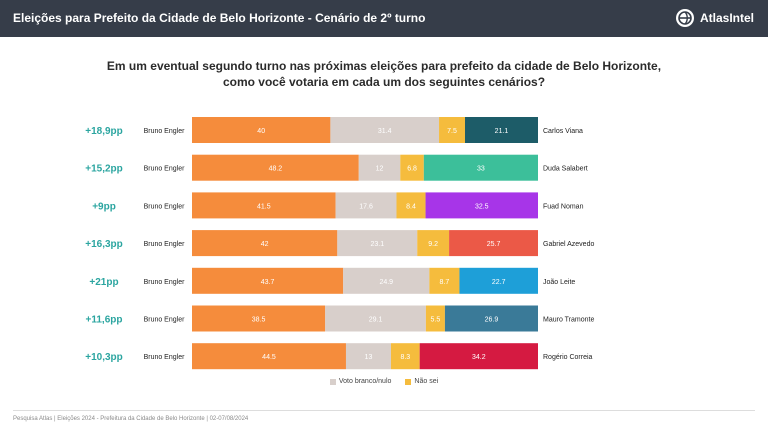 The image size is (768, 430). What do you see at coordinates (104, 206) in the screenshot?
I see `margin-label: +9pp` at bounding box center [104, 206].